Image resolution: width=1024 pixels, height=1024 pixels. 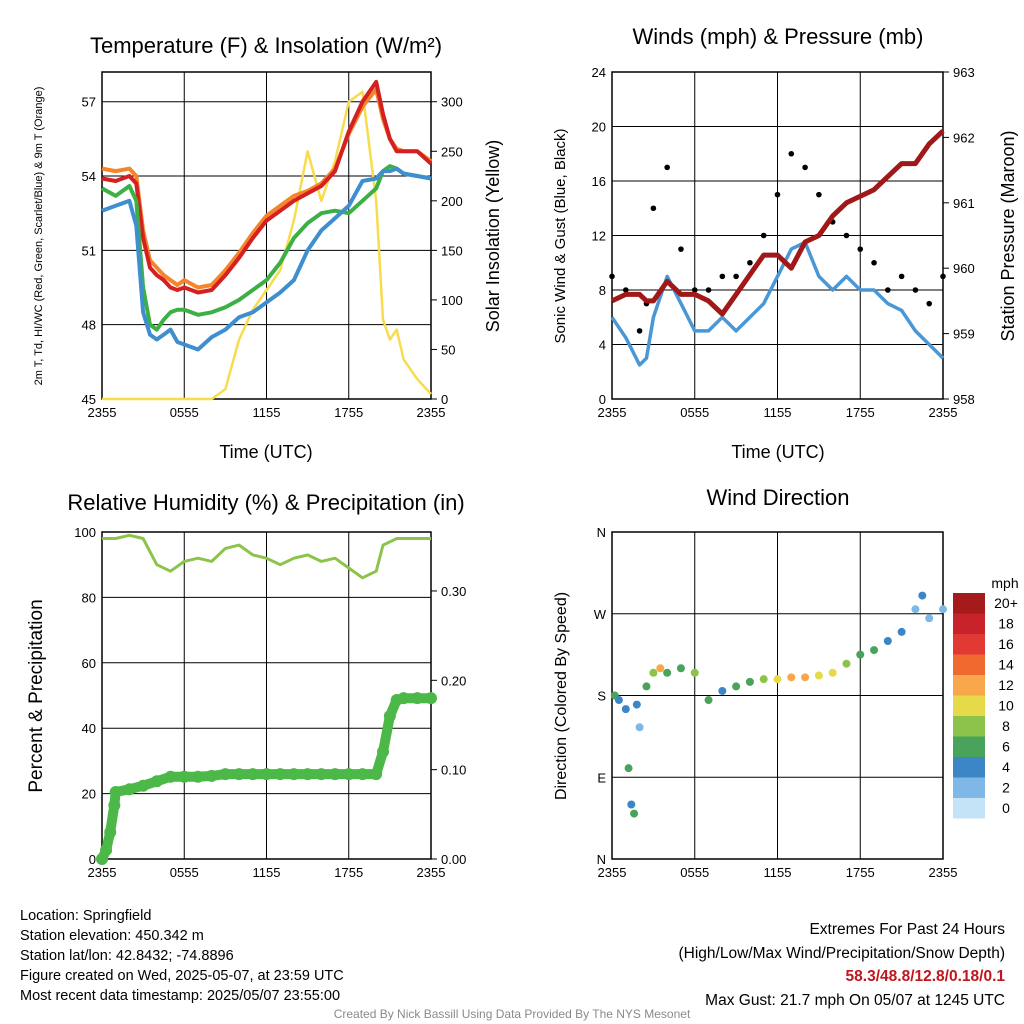 I want to click on panel-0-x-tick-label: 1155, so click(x=267, y=412).